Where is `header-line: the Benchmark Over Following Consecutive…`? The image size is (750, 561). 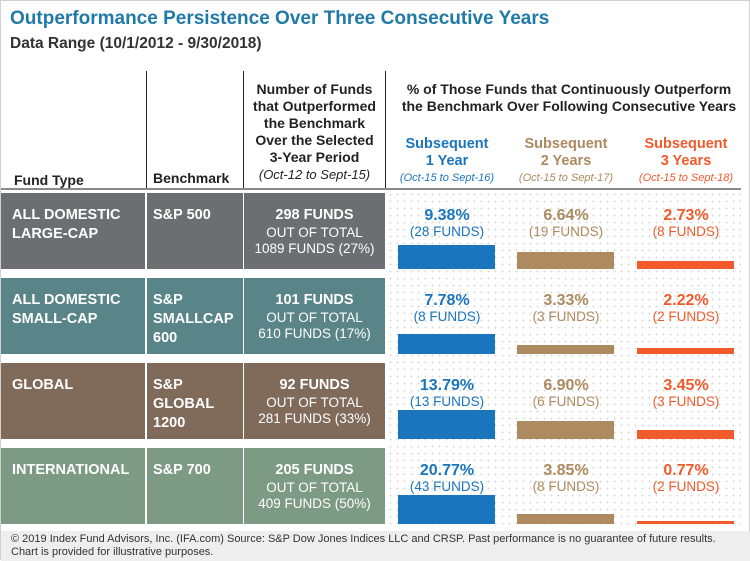 header-line: the Benchmark Over Following Consecutive… is located at coordinates (569, 106).